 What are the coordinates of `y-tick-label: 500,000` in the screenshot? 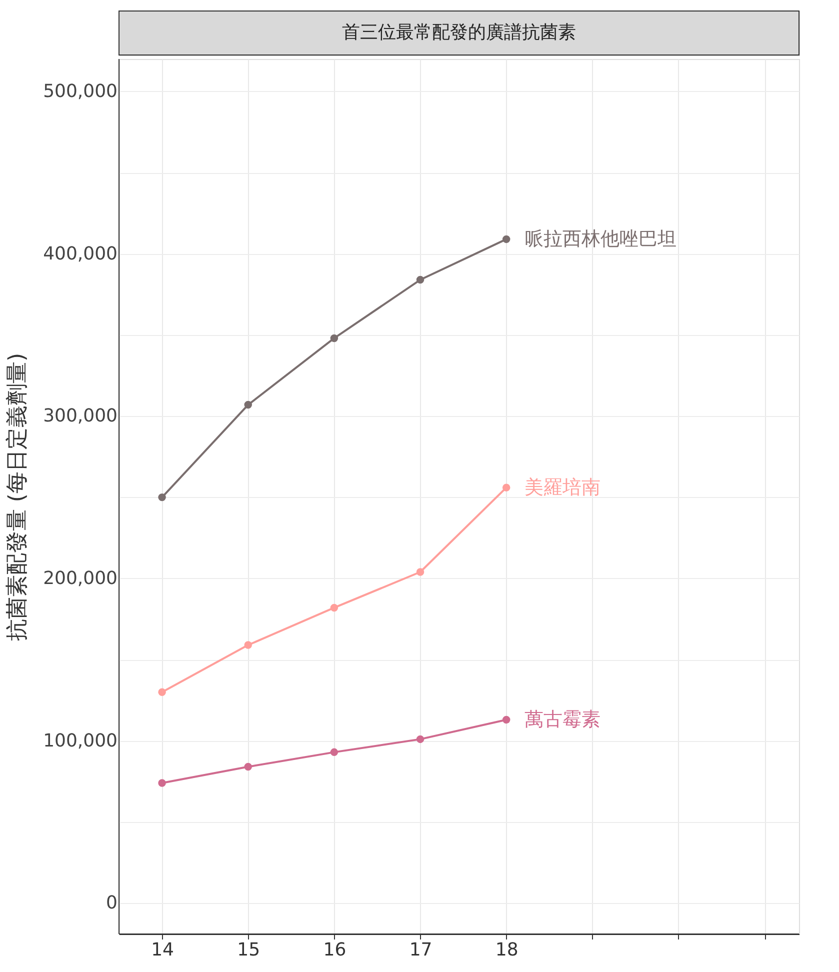 It's located at (80, 91).